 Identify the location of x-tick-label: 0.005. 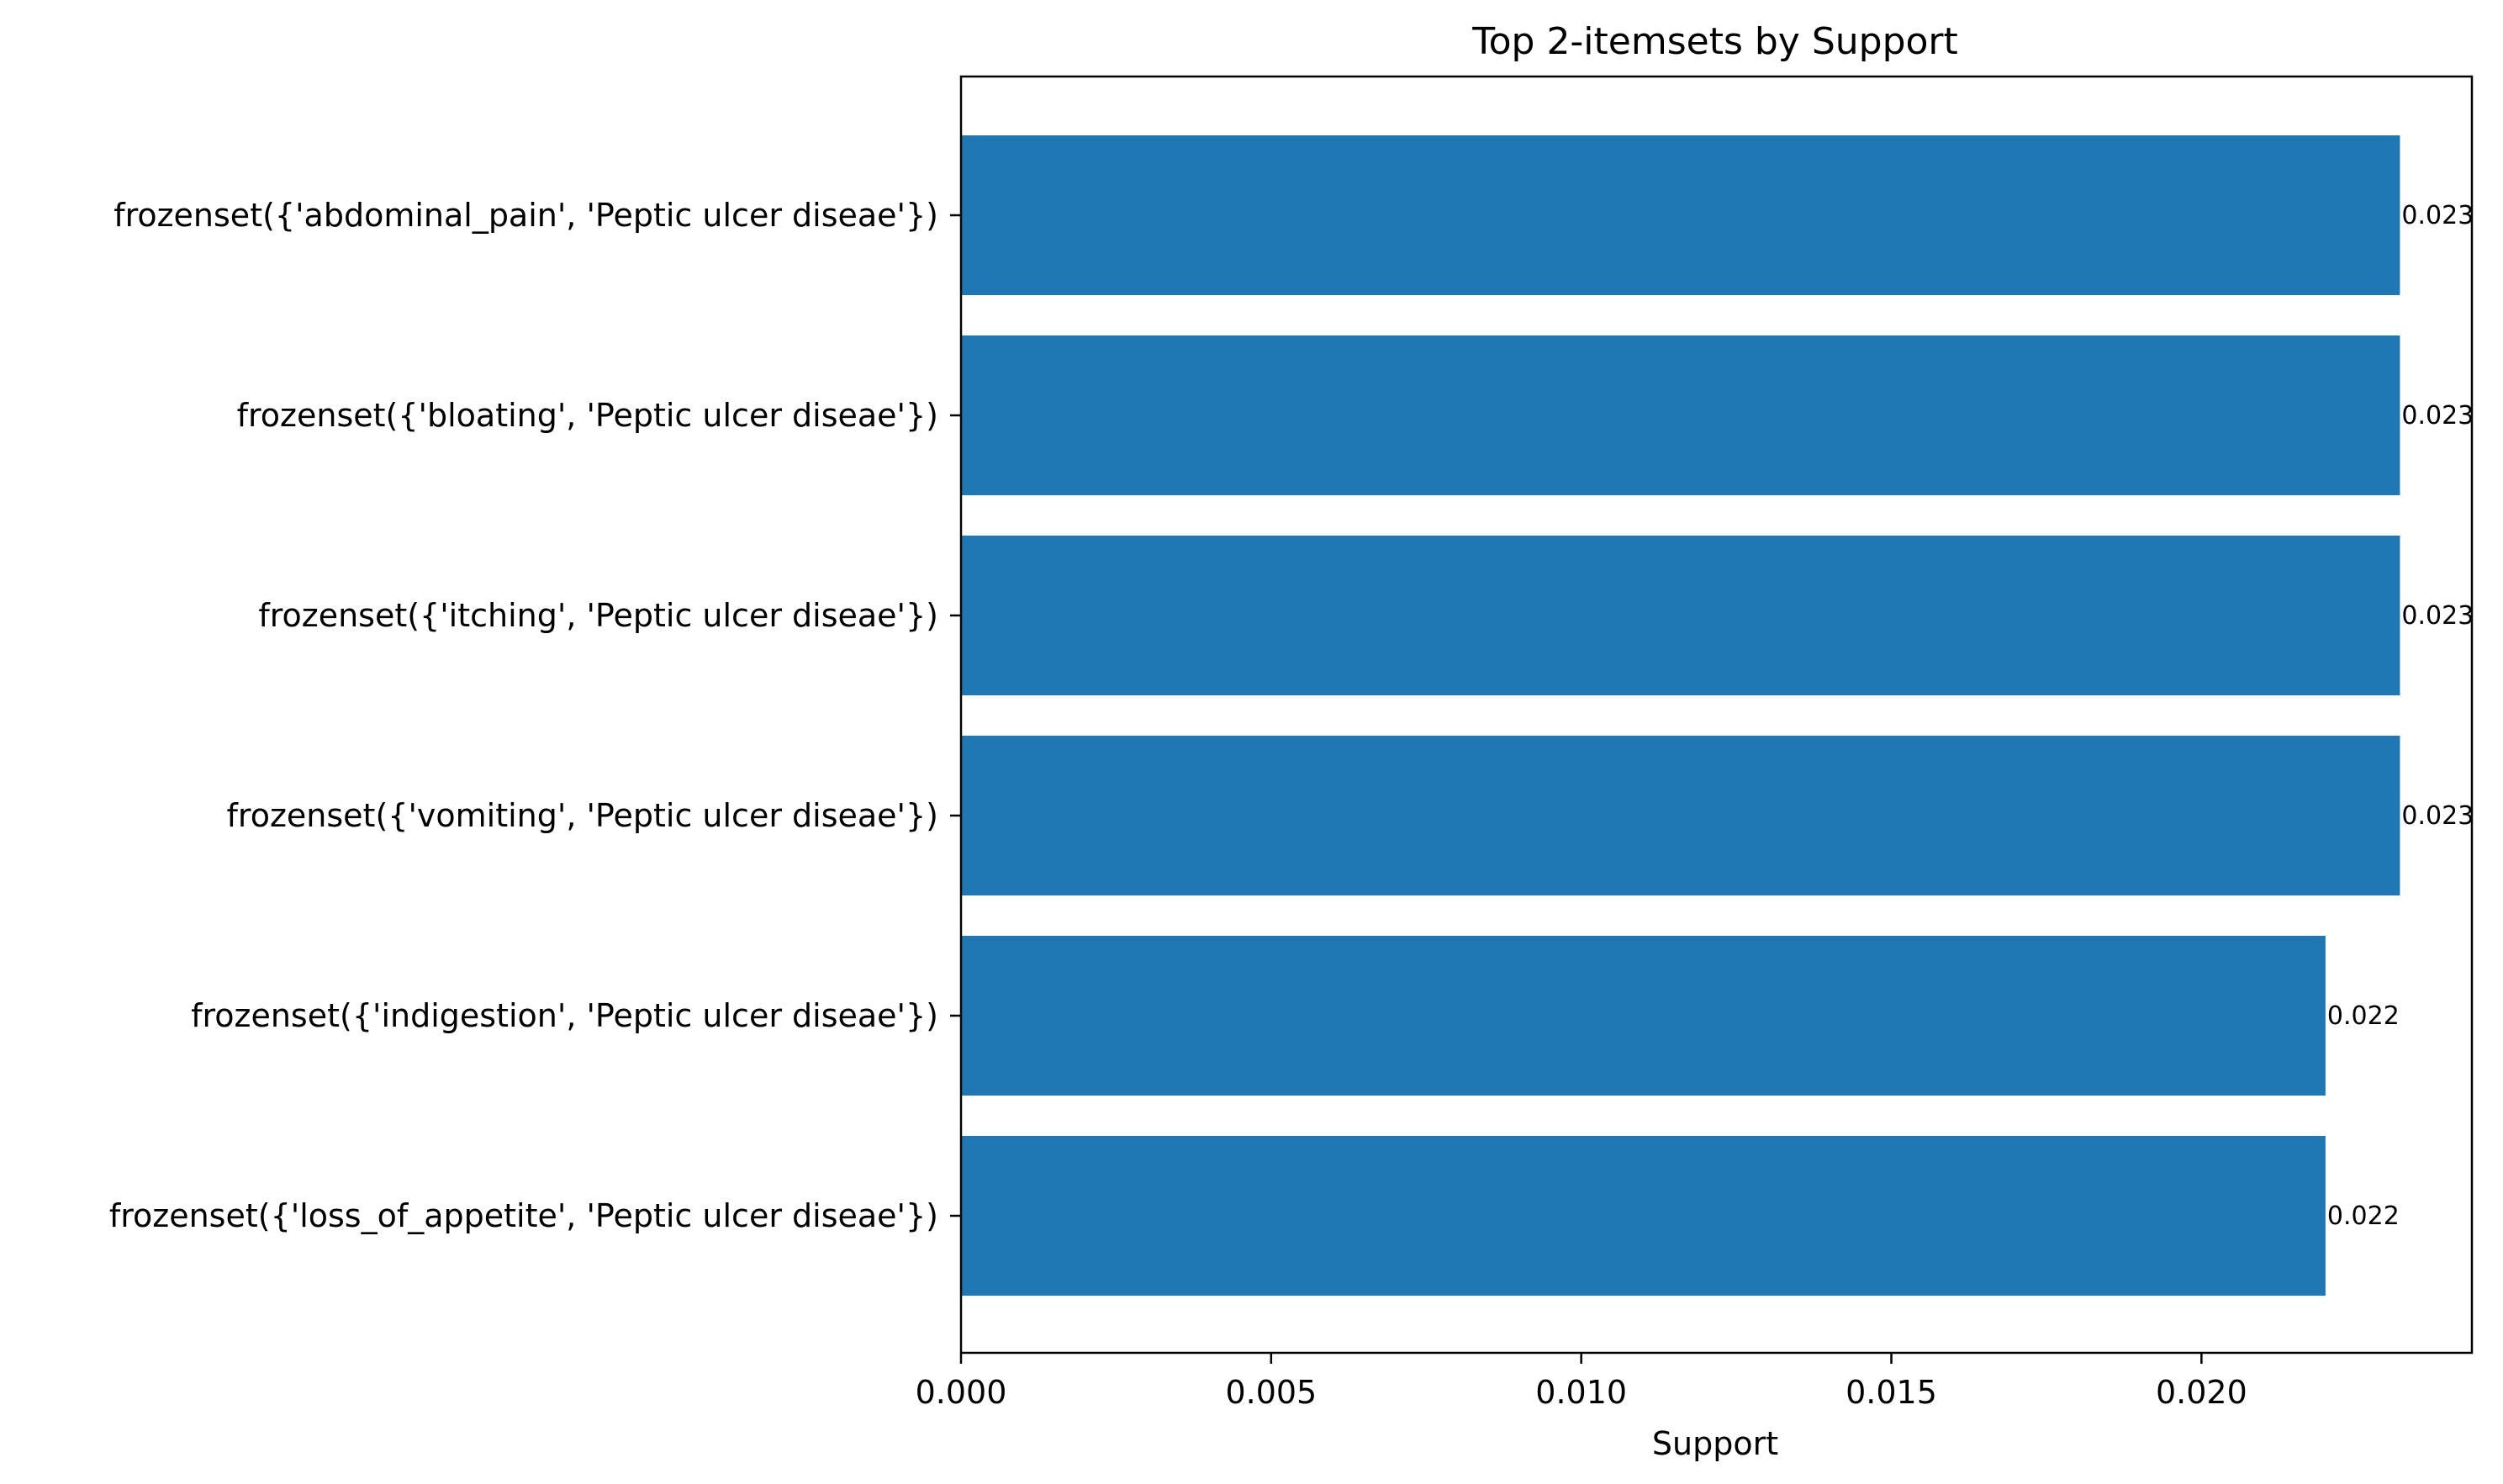
(1271, 1392).